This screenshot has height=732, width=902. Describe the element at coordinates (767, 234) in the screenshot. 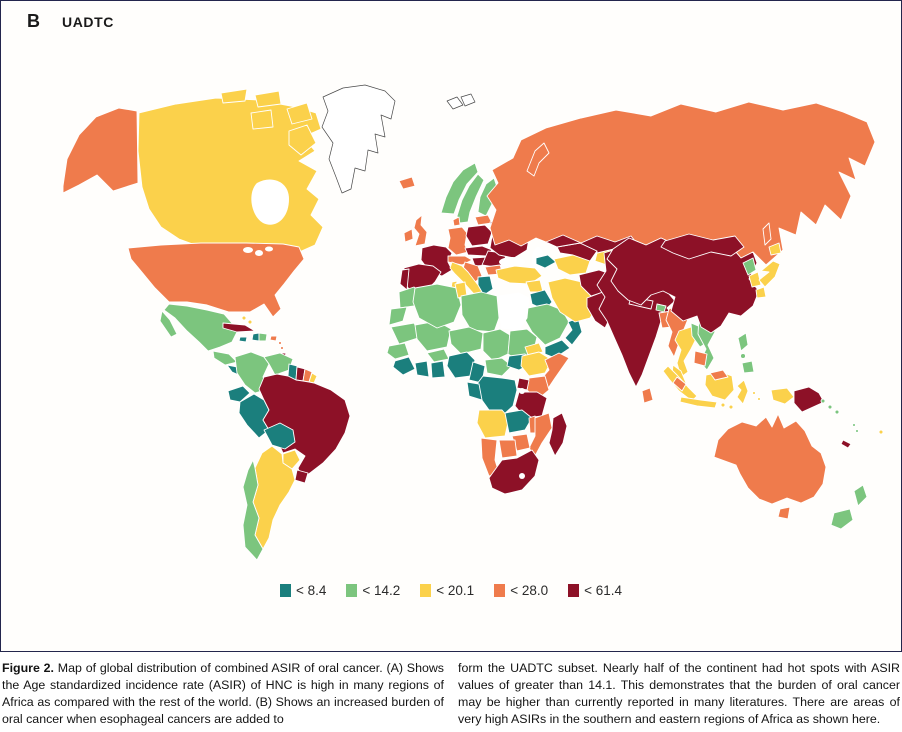

I see `sakhalin-island` at that location.